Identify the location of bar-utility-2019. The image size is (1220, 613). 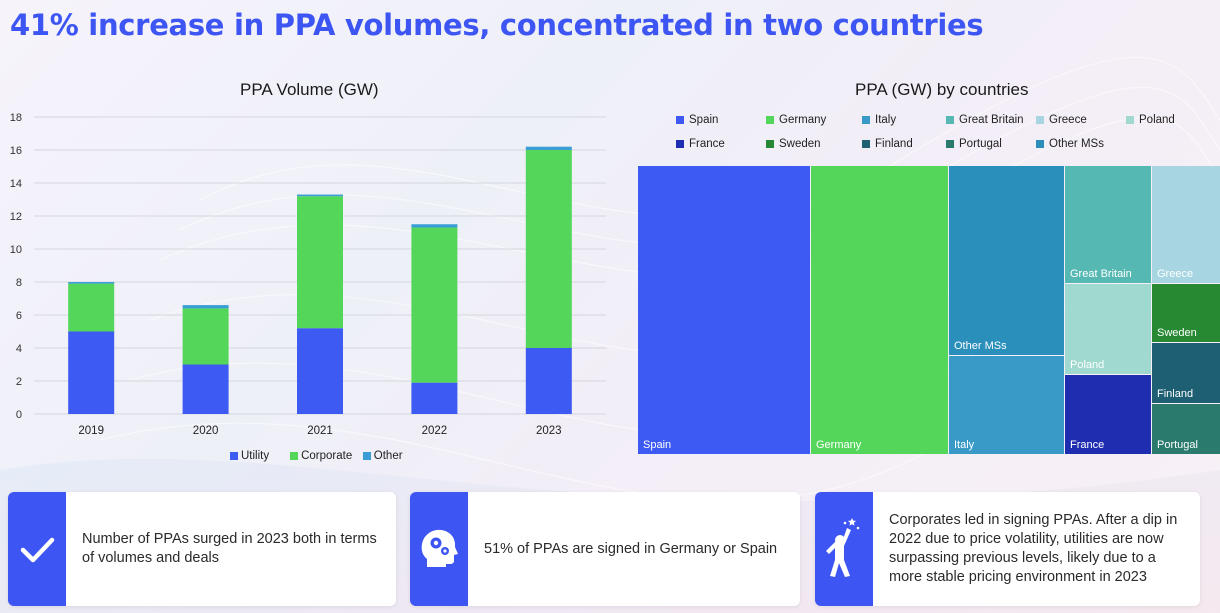
(91, 372).